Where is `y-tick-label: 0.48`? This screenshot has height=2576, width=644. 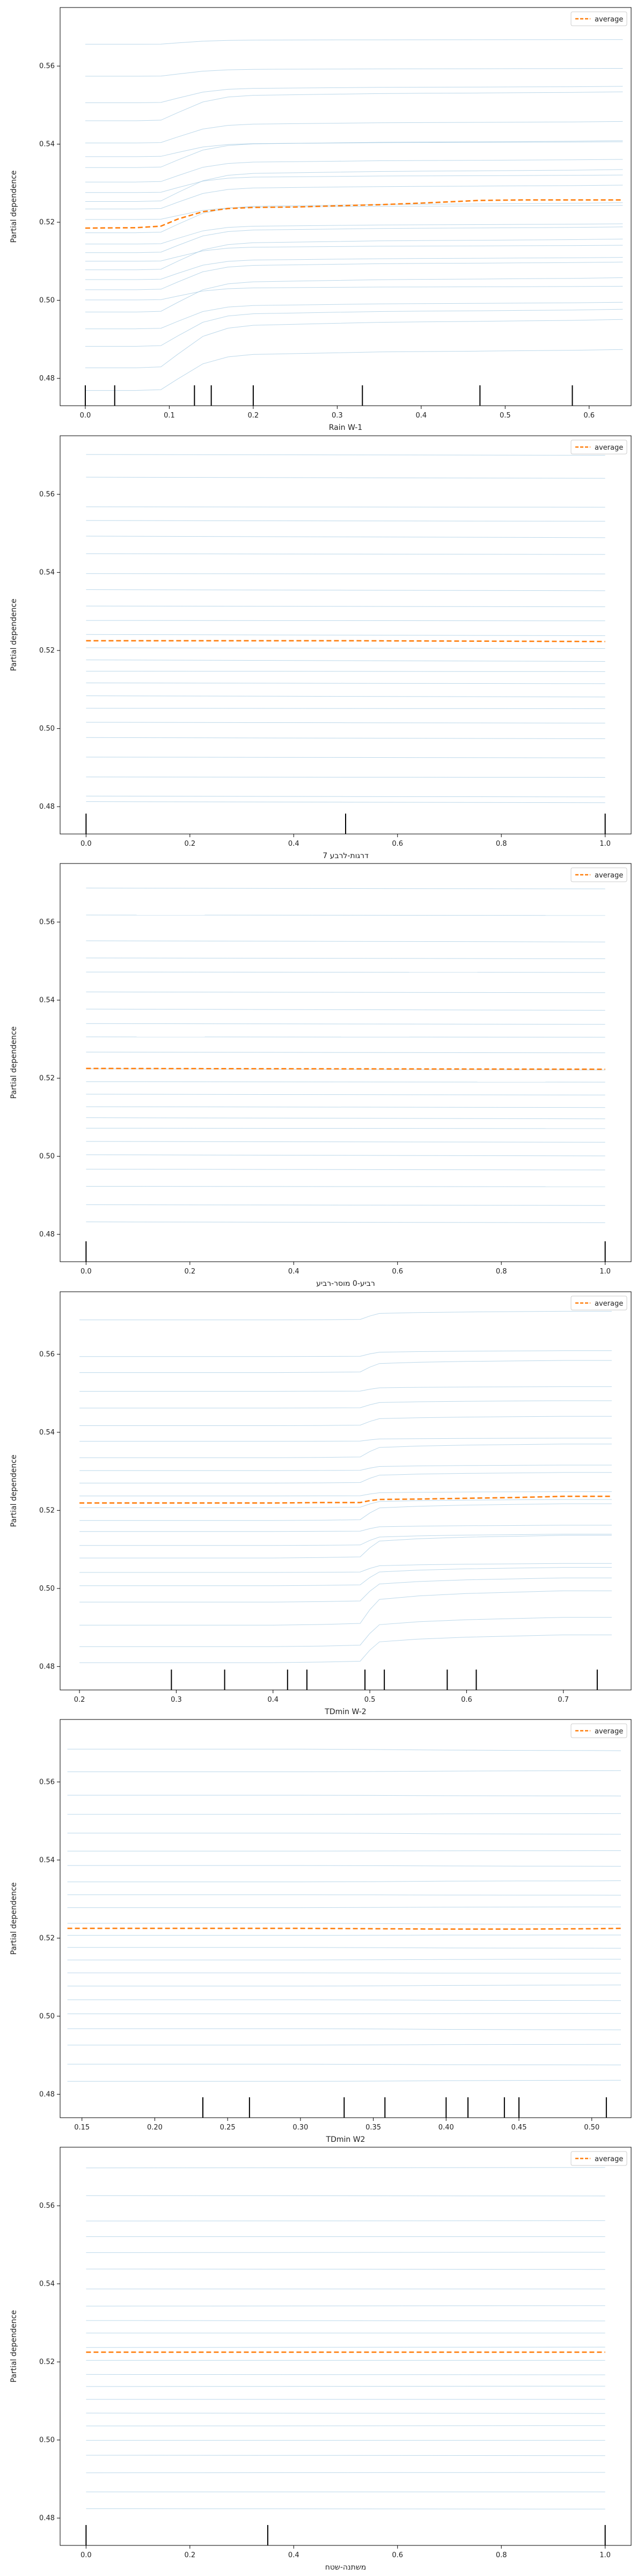
y-tick-label: 0.48 is located at coordinates (47, 1667).